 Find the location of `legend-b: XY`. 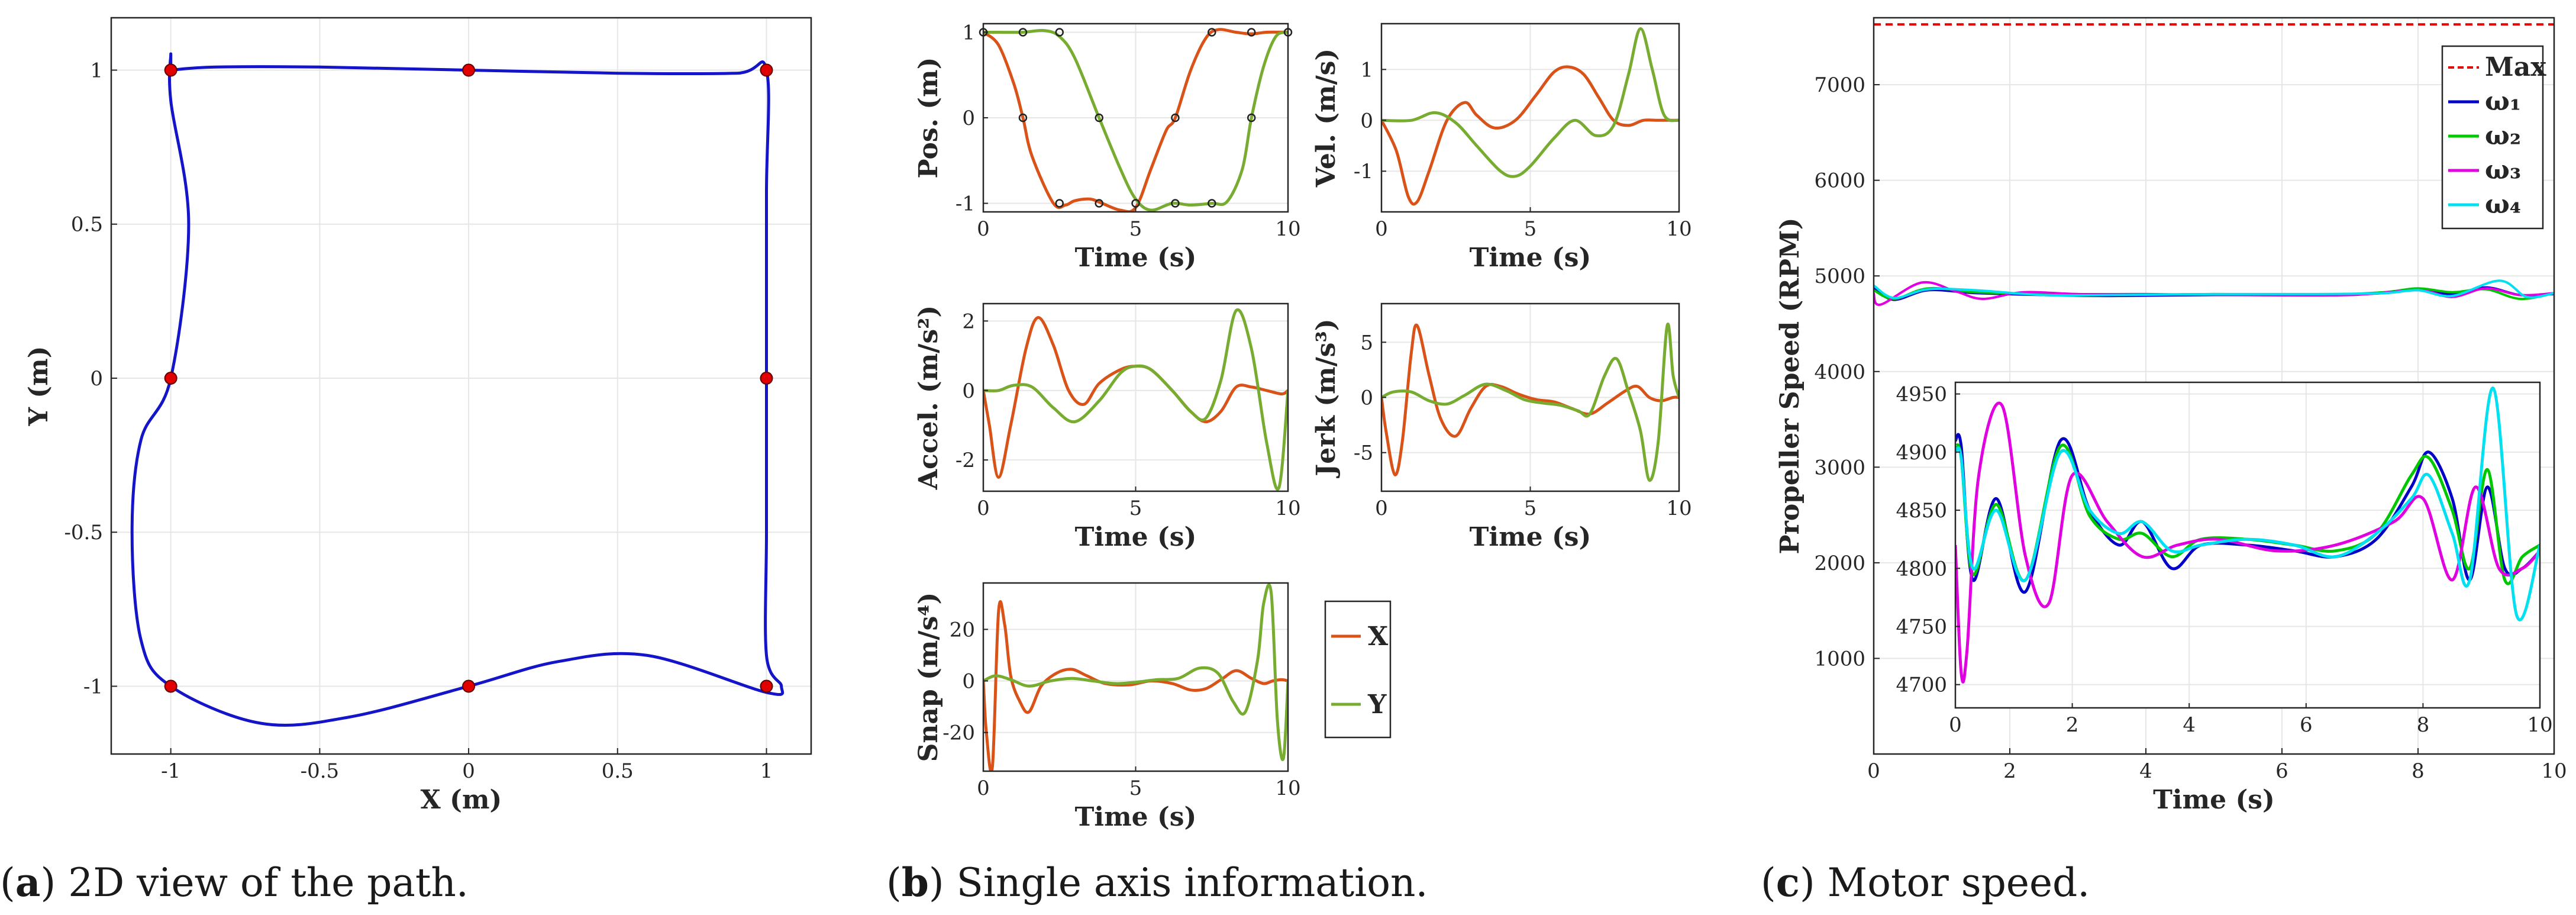

legend-b: XY is located at coordinates (1358, 669).